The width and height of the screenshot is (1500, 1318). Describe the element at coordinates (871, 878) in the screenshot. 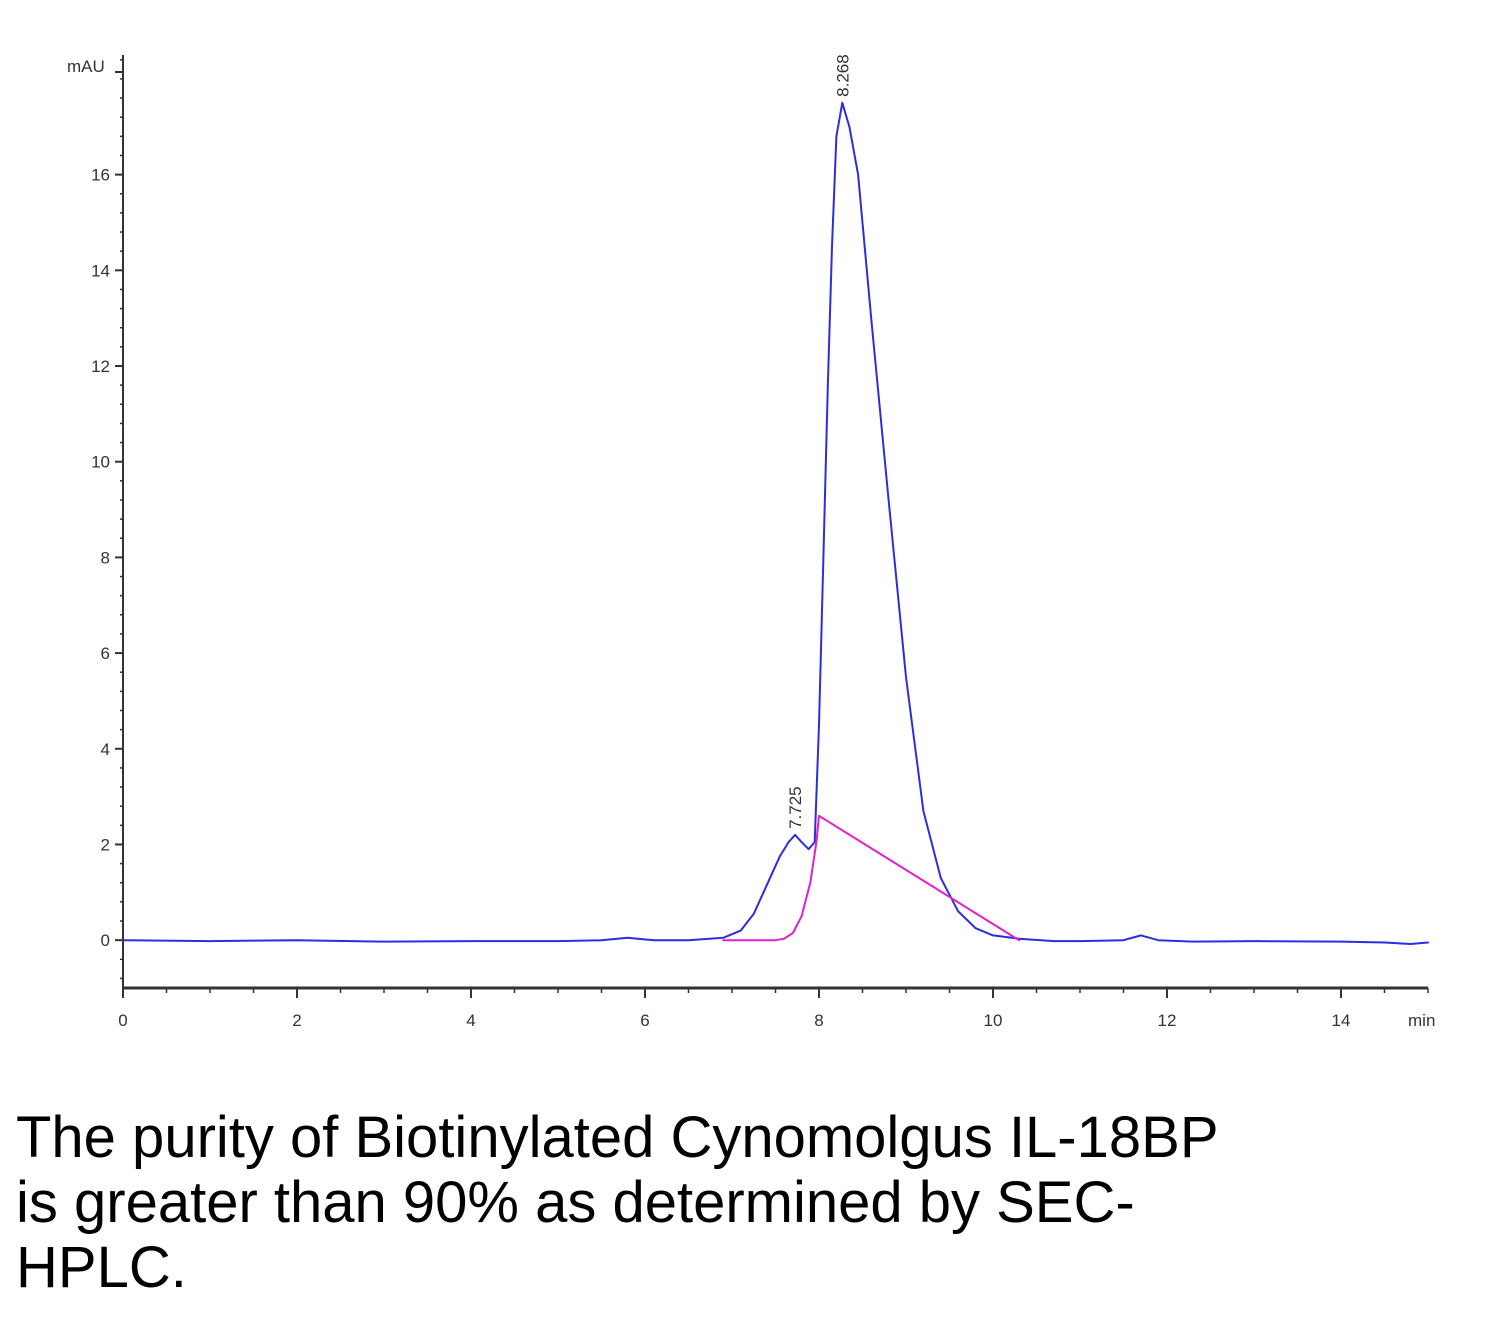

I see `integration-baseline-line` at that location.